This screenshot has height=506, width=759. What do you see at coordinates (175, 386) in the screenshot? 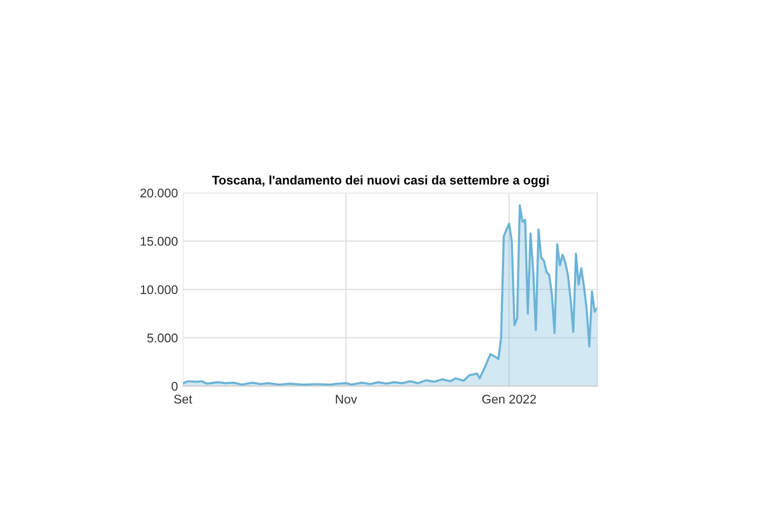
I see `y-tick-label: 0` at bounding box center [175, 386].